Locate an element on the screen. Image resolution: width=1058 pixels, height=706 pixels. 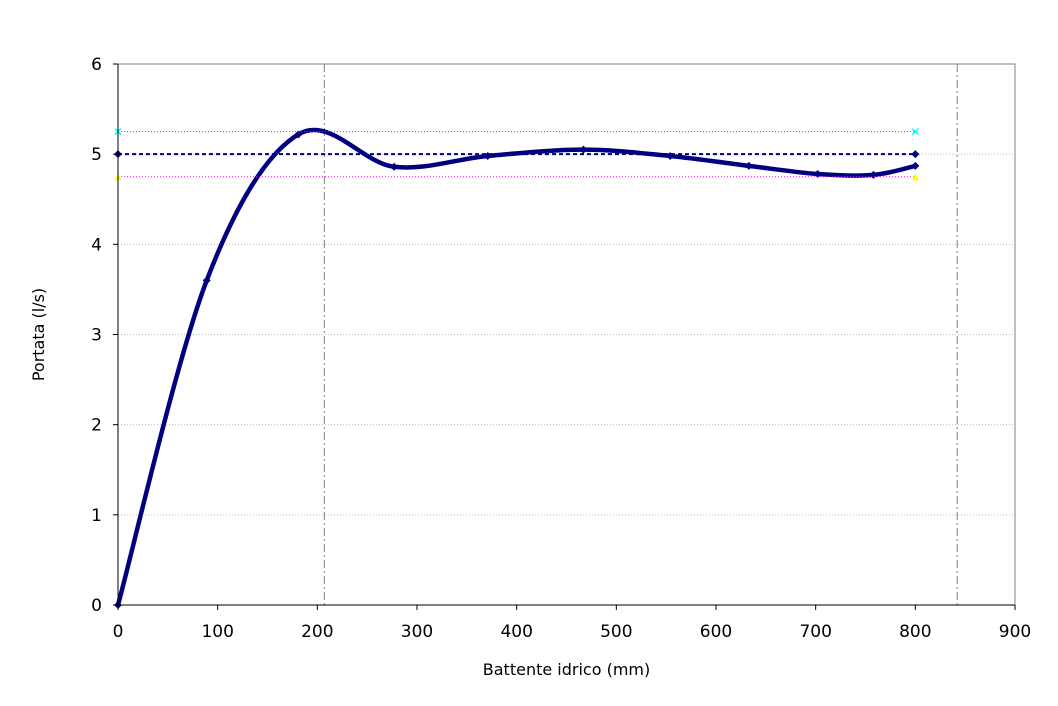
x-tick-label: 600 is located at coordinates (716, 632).